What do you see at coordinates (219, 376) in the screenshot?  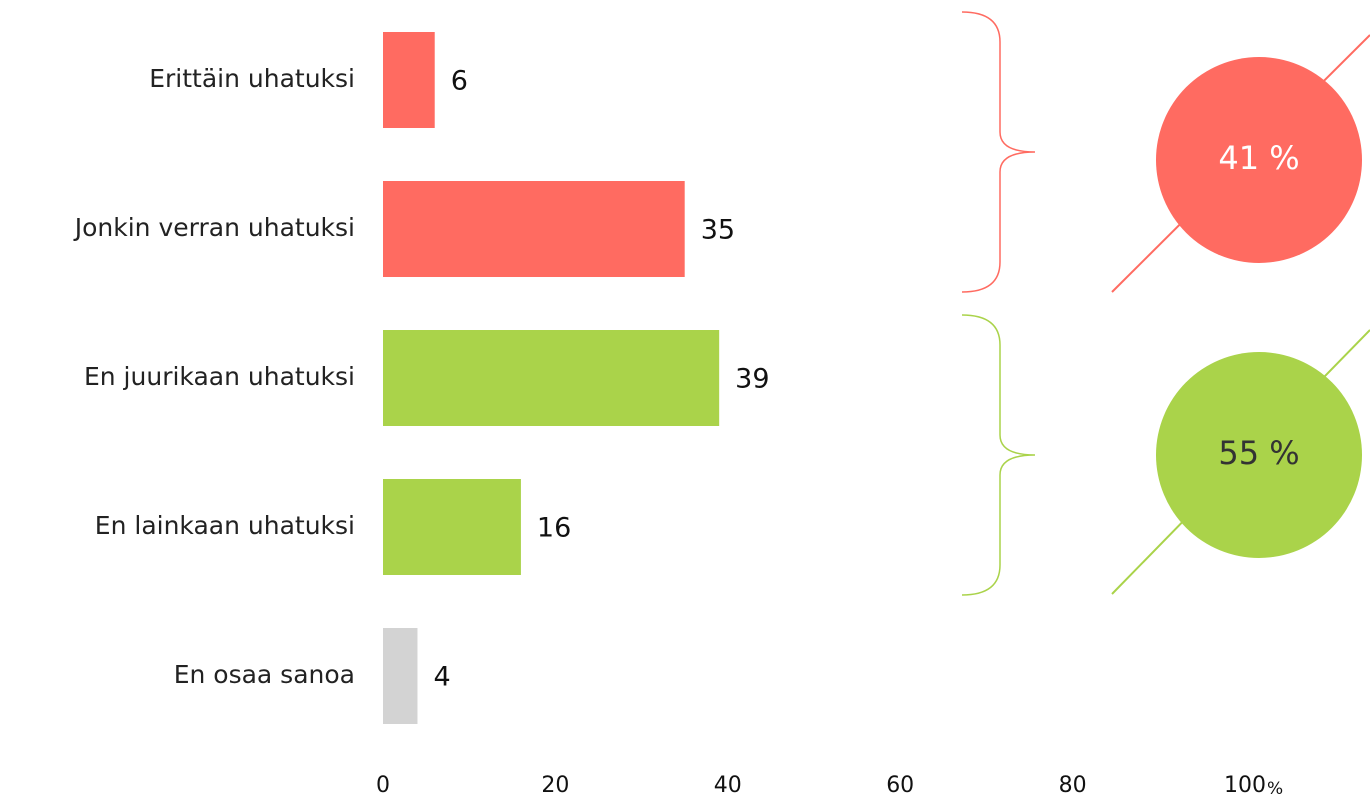 I see `category-label: En juurikaan uhatuksi` at bounding box center [219, 376].